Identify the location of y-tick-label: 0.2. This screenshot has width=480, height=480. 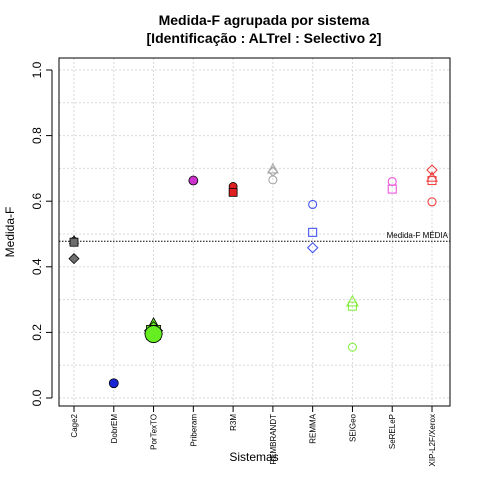
(37, 332).